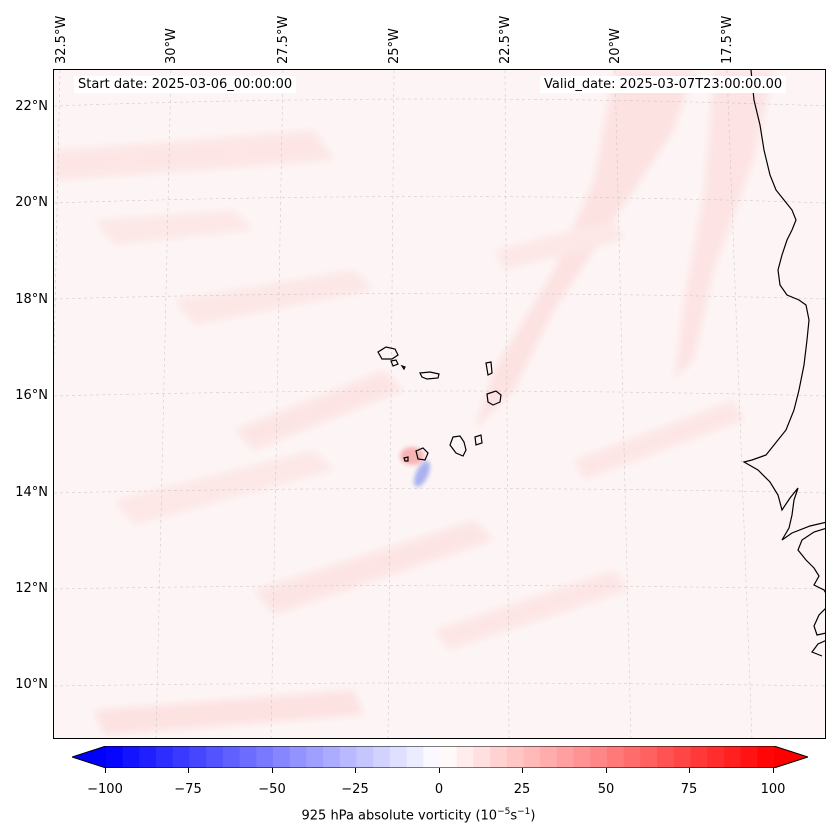  Describe the element at coordinates (458, 446) in the screenshot. I see `island-santiago` at that location.